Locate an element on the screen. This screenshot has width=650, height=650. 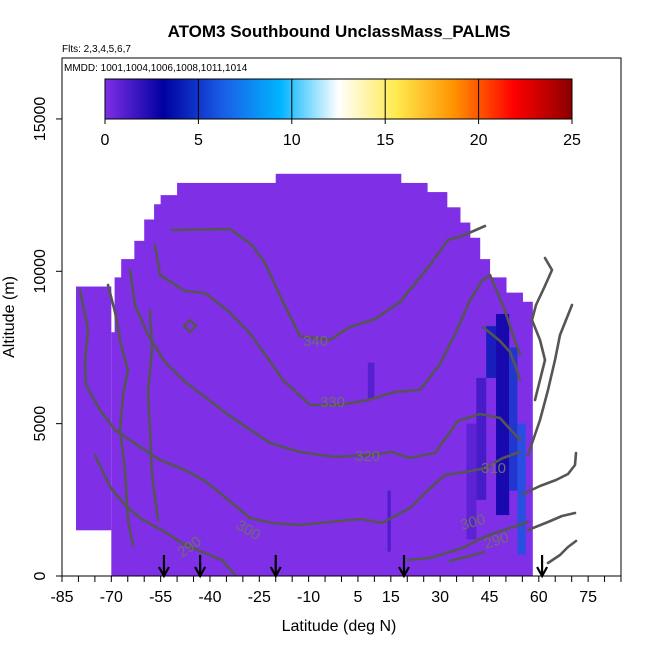
dates-note: MMDD: 1001,1004,1006,1008,1011,1014 is located at coordinates (156, 68).